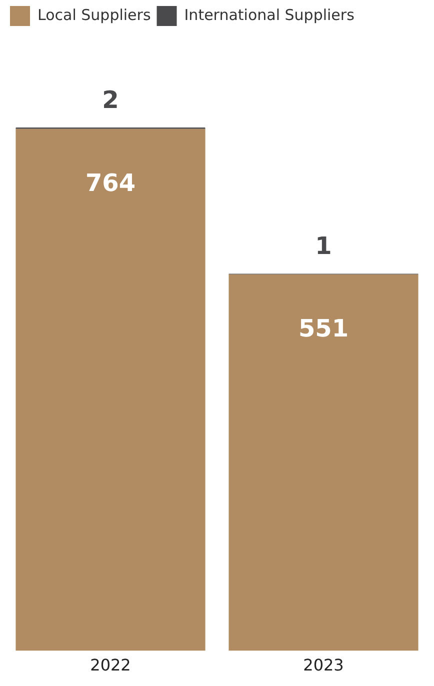  Describe the element at coordinates (94, 15) in the screenshot. I see `legend-label: Local Suppliers` at that location.